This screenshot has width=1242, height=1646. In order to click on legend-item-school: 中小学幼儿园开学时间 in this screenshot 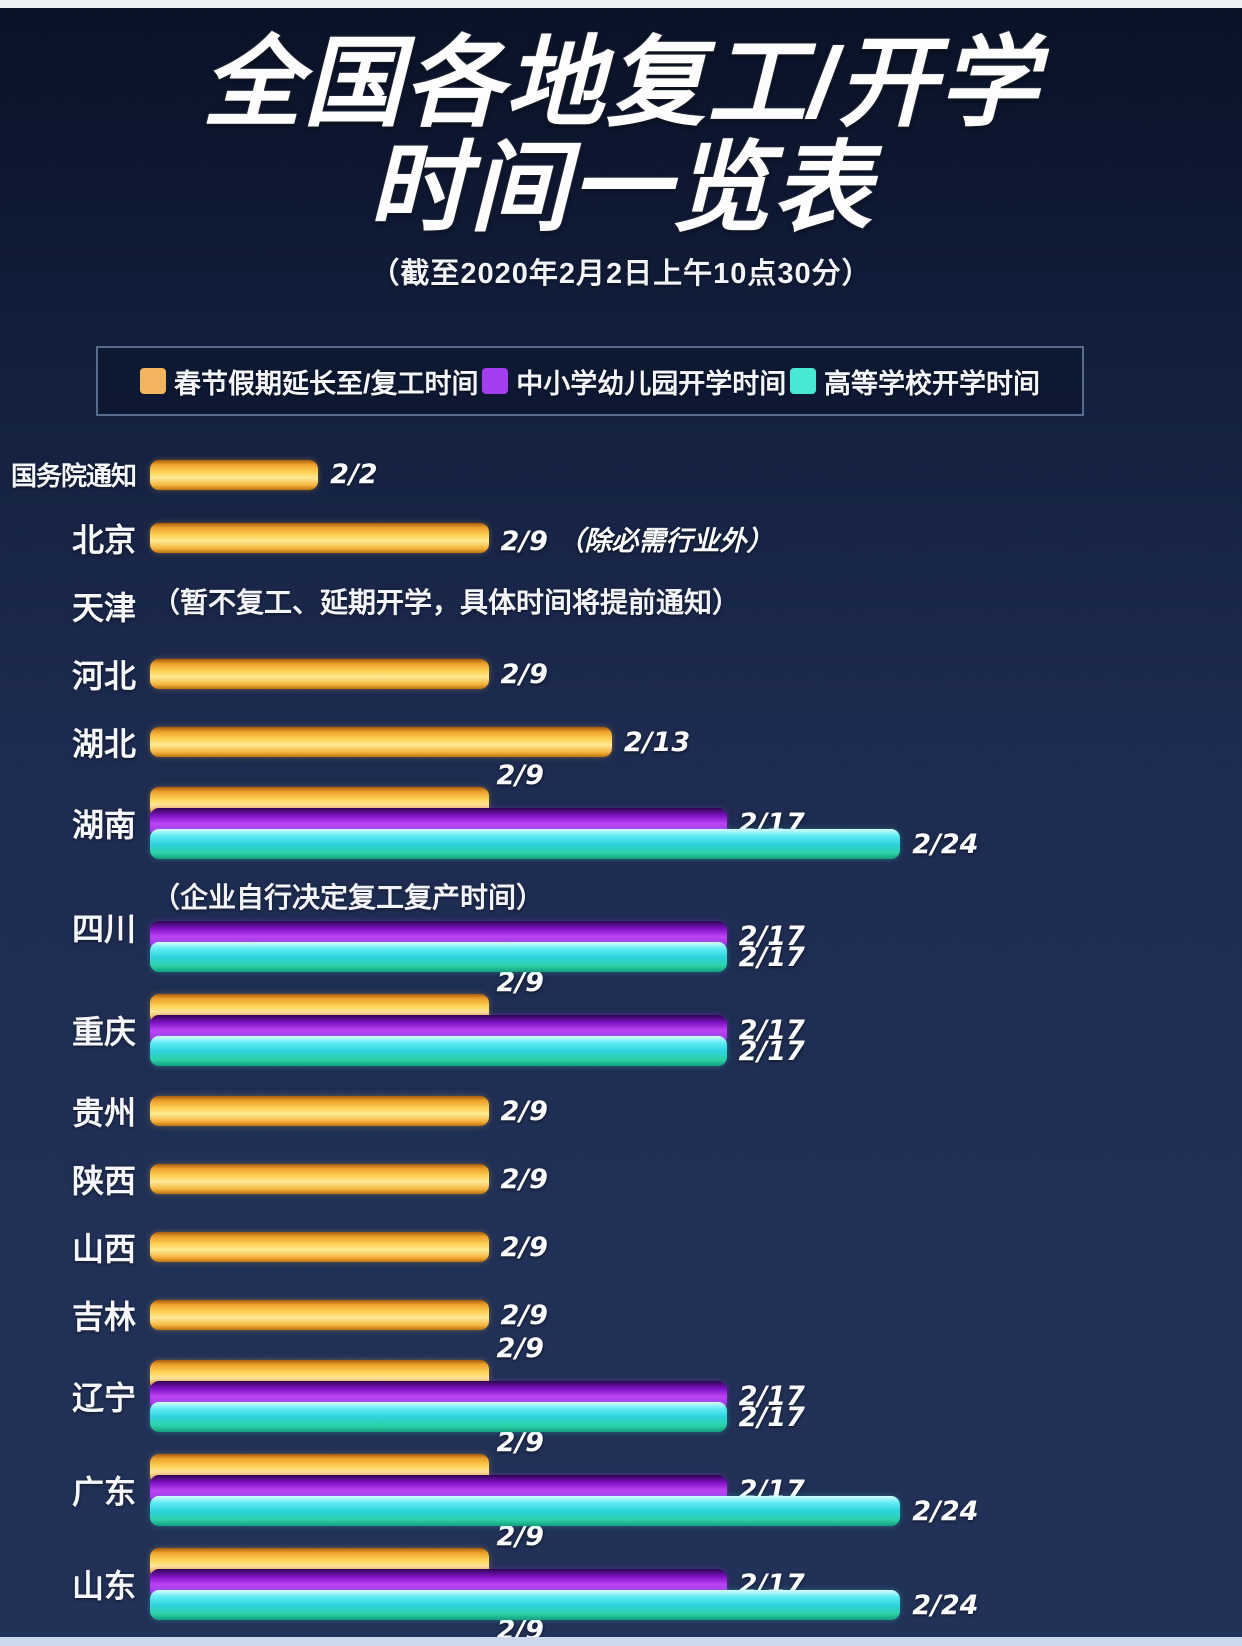, I will do `click(634, 381)`.